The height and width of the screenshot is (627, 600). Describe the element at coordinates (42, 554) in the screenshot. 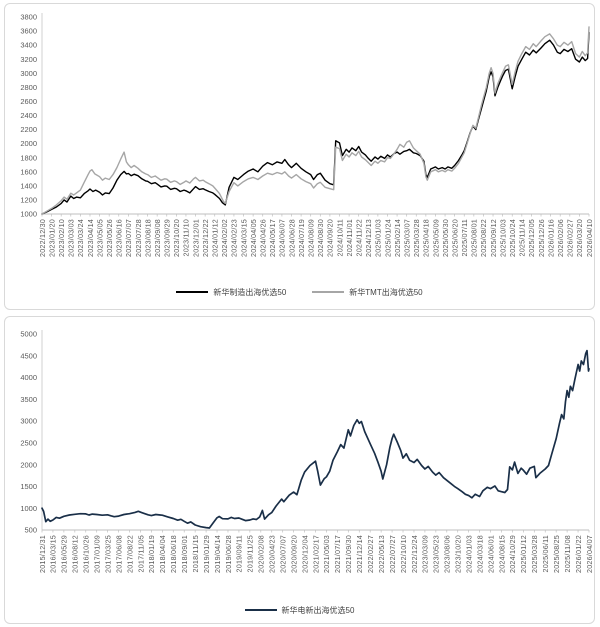

I see `x-axis-label: 2015/12/31` at that location.